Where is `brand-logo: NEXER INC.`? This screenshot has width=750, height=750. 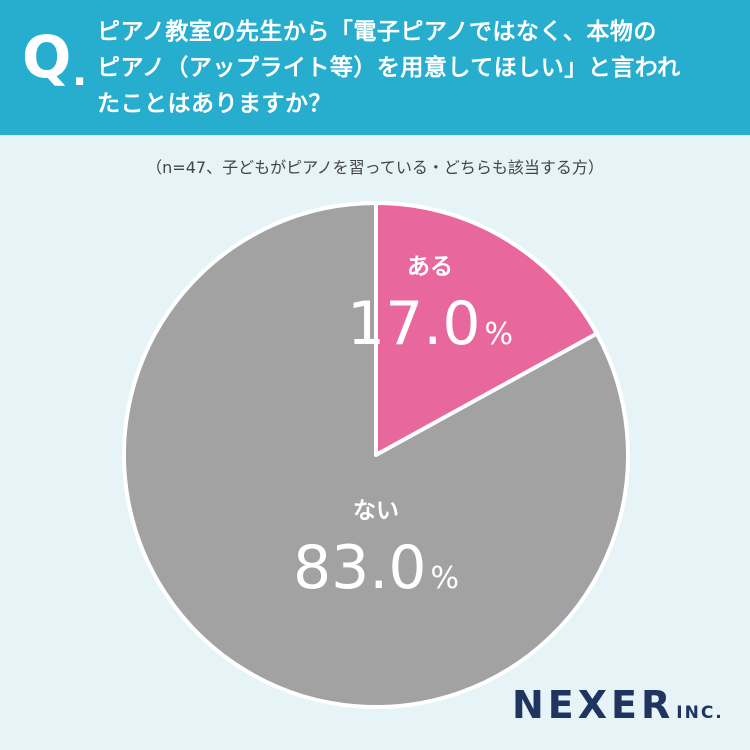 brand-logo: NEXER INC. is located at coordinates (618, 705).